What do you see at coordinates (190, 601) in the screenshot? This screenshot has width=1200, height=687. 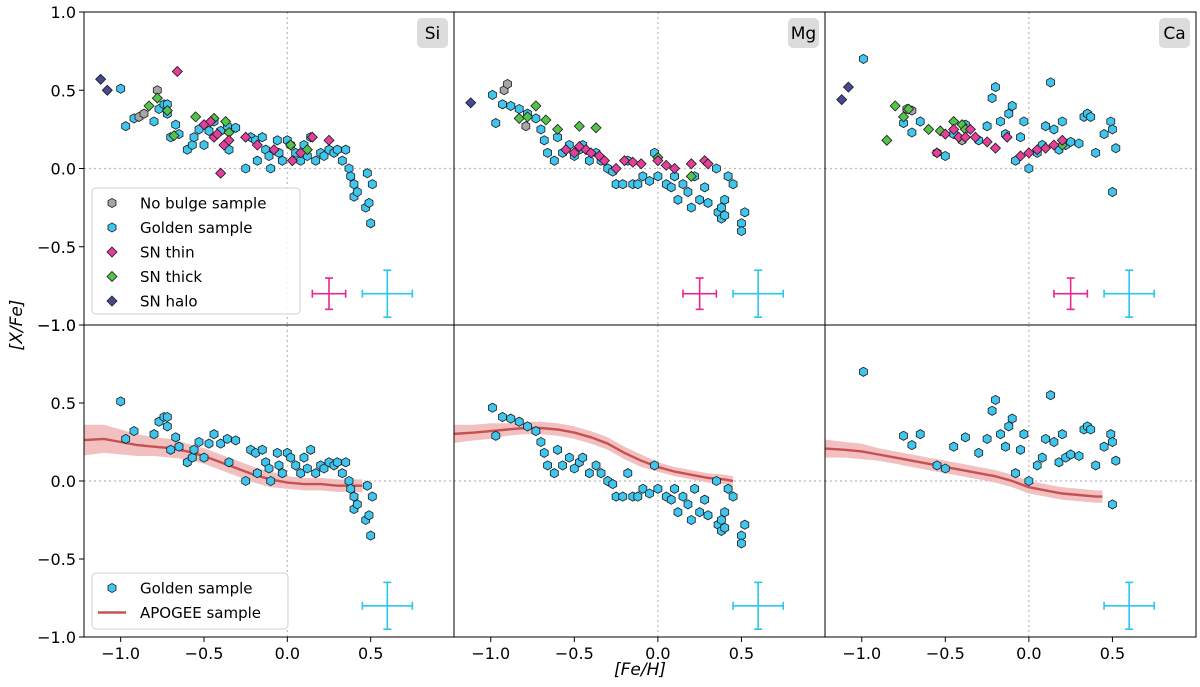 I see `legend-bottom: Golden sample APOGEE sample` at bounding box center [190, 601].